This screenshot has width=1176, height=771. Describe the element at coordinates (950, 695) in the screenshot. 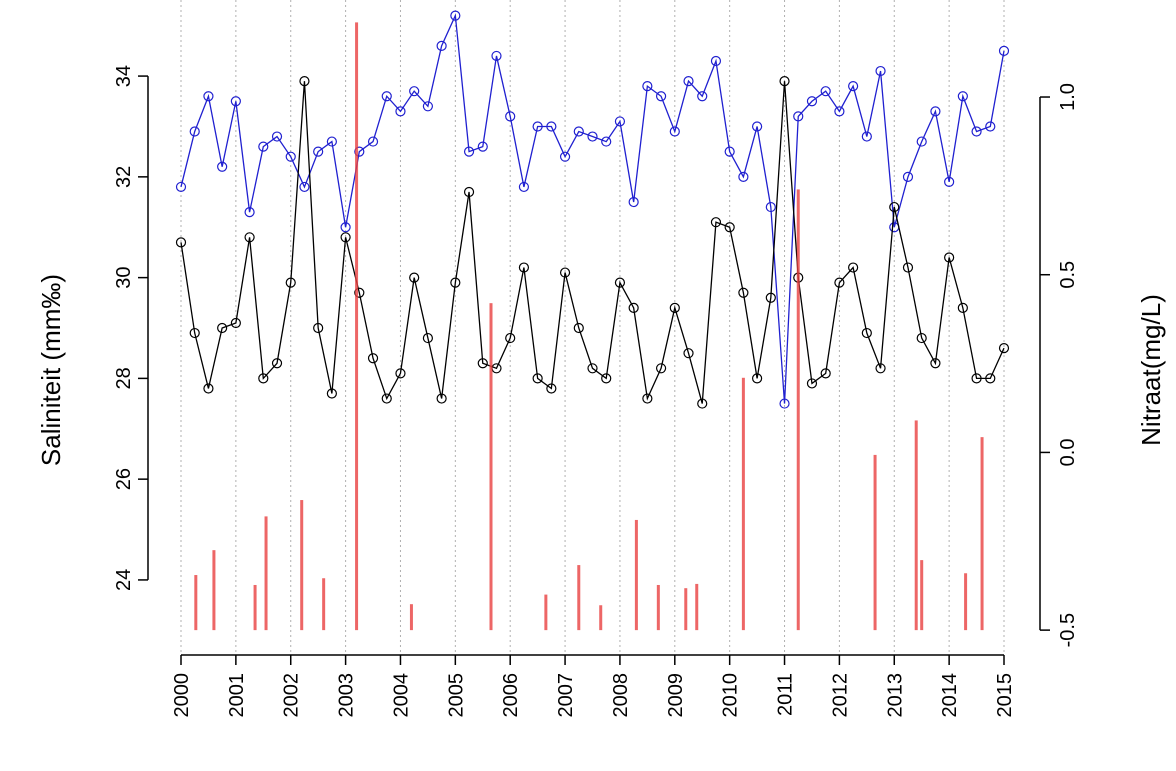

I see `x-tick-label: 2014` at that location.